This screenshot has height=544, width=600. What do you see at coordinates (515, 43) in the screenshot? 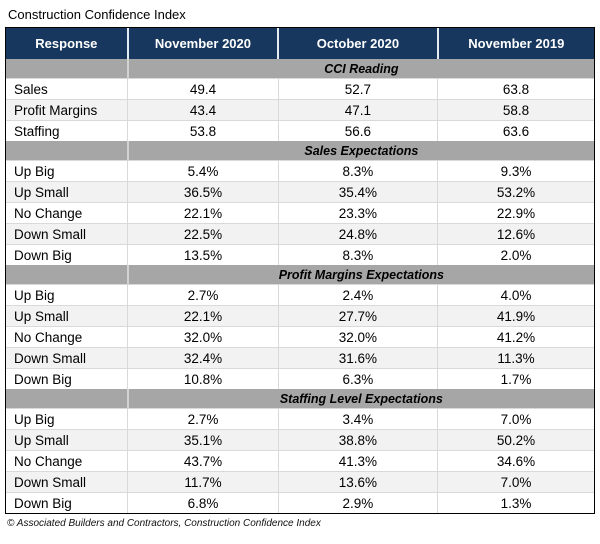
I see `column-header-november-2019: November 2019` at bounding box center [515, 43].